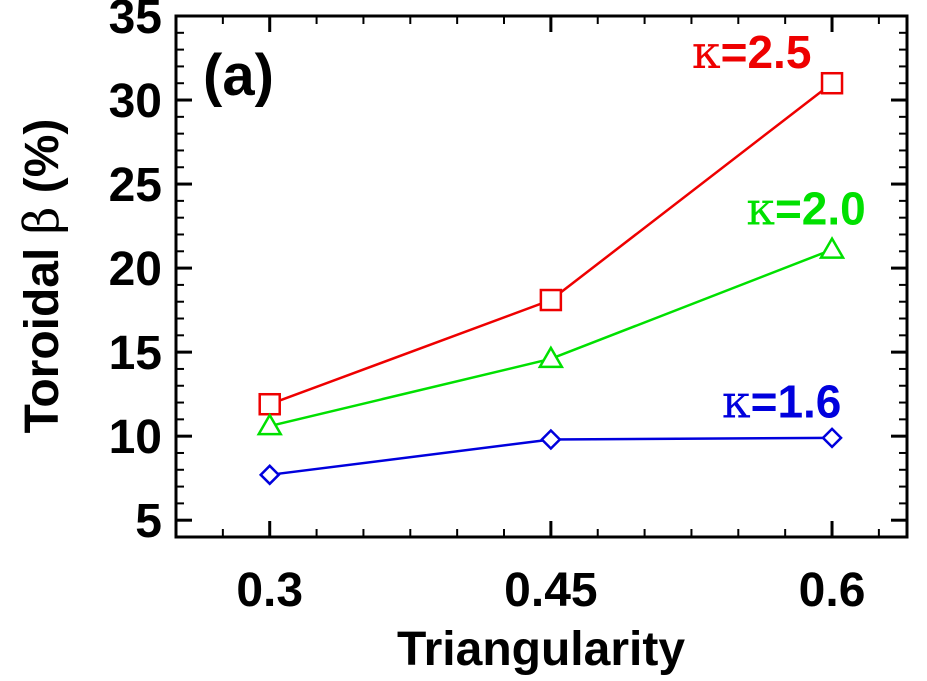 The height and width of the screenshot is (681, 927). What do you see at coordinates (135, 22) in the screenshot?
I see `y-tick-label: 35` at bounding box center [135, 22].